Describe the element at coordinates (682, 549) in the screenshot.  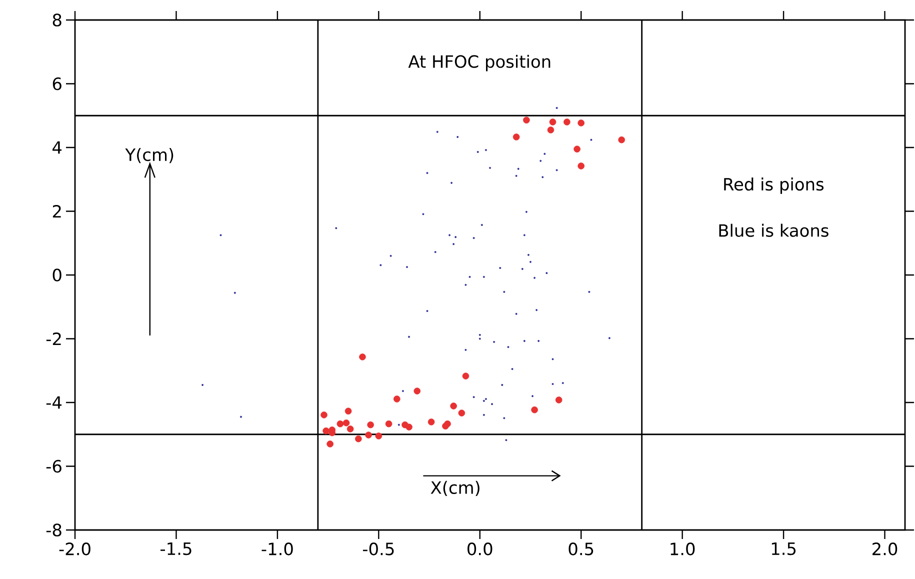
I see `x-tick-label: 1.0` at that location.